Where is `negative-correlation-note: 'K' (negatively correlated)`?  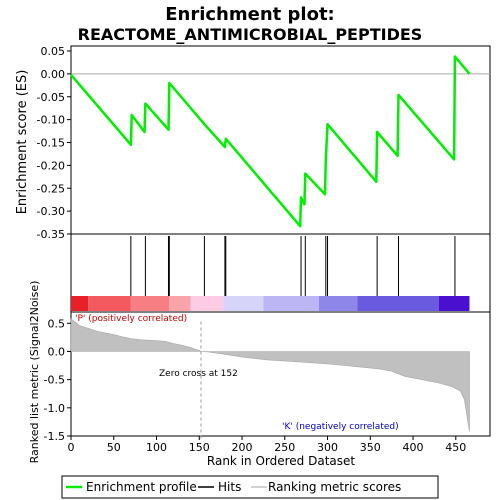
negative-correlation-note: 'K' (negatively correlated) is located at coordinates (340, 427).